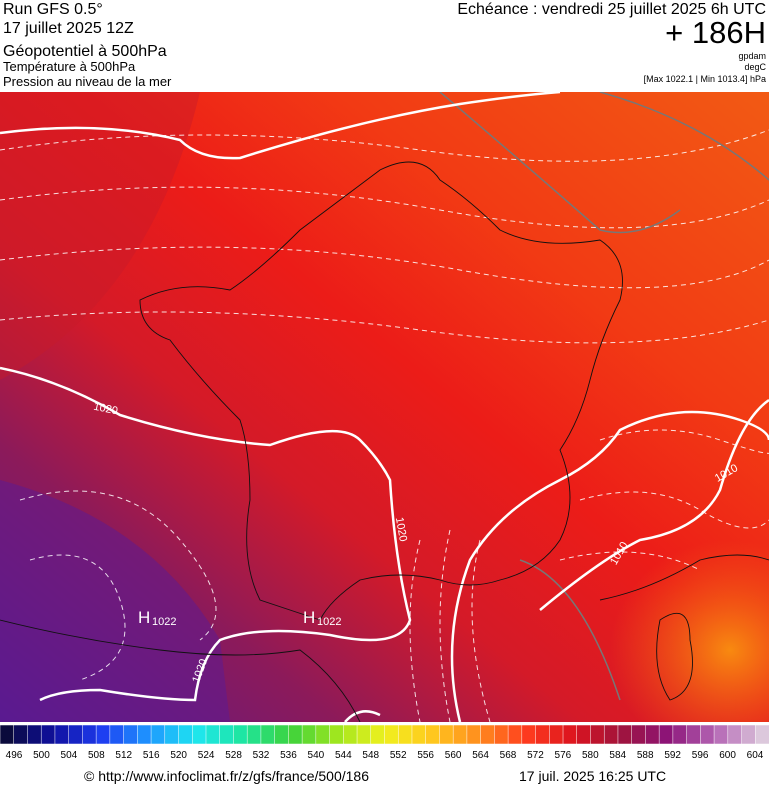  Describe the element at coordinates (85, 51) in the screenshot. I see `field-title: Géopotentiel à 500hPa` at that location.